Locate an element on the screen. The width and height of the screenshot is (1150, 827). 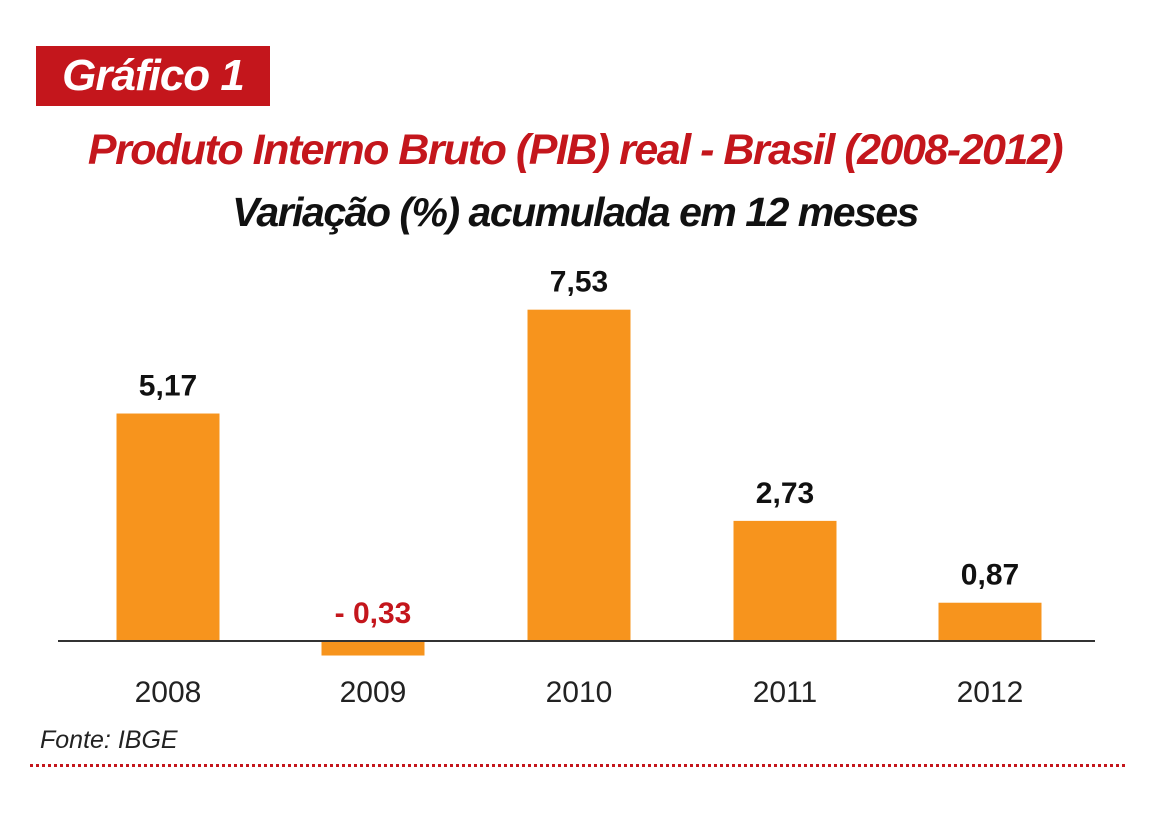
x-tick-label-2008: 2008 is located at coordinates (168, 692).